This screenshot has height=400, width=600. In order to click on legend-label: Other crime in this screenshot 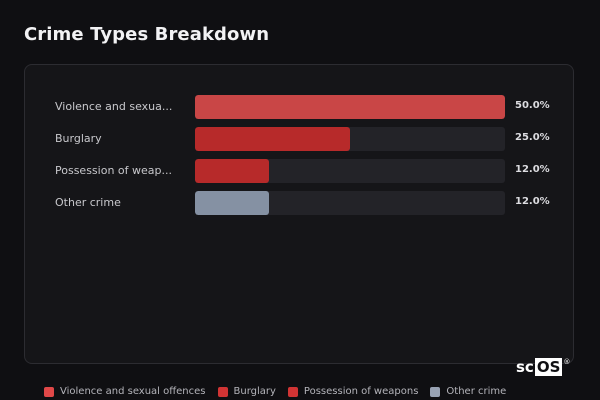, I will do `click(476, 391)`.